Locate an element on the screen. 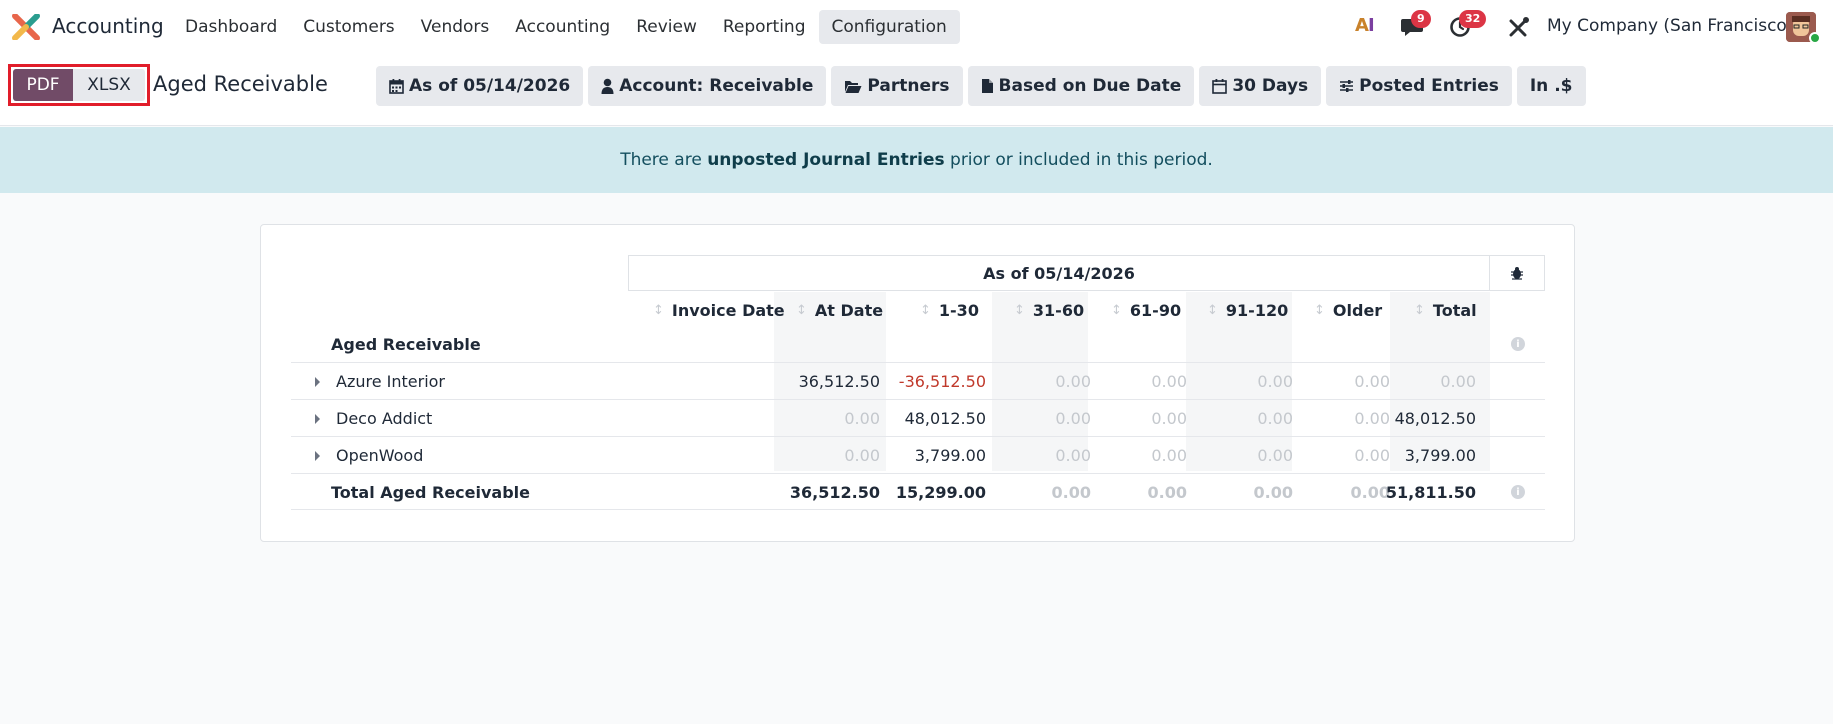 This screenshot has width=1833, height=724. col-header-61-90: ↕ 61-90 is located at coordinates (1146, 310).